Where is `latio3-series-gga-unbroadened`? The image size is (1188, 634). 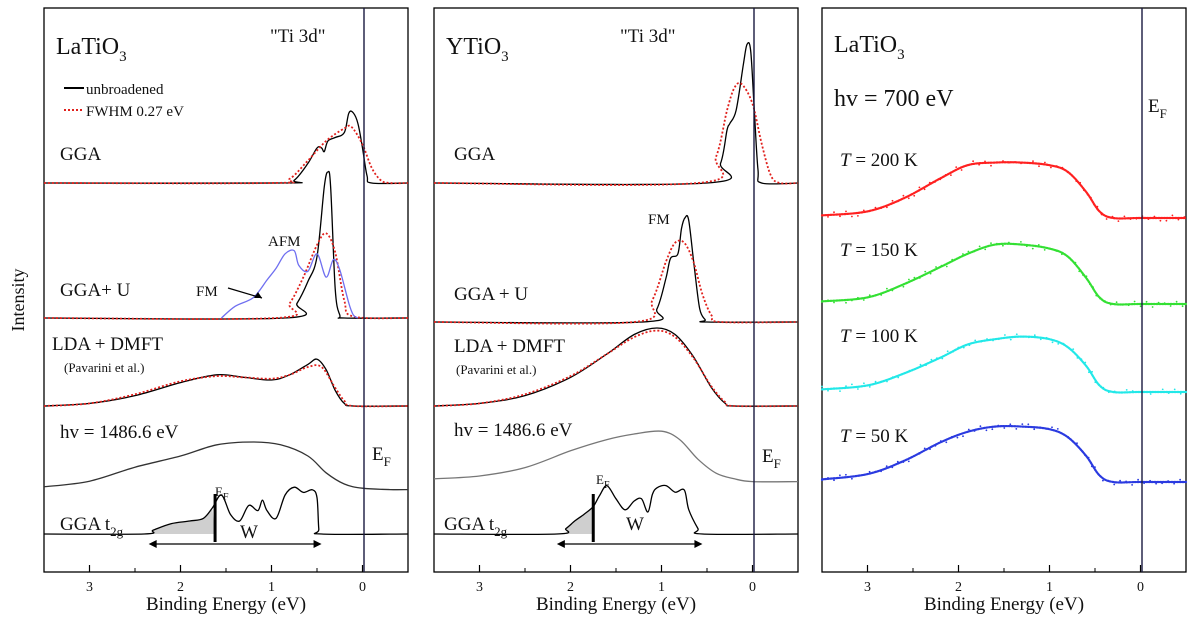 latio3-series-gga-unbroadened is located at coordinates (226, 147).